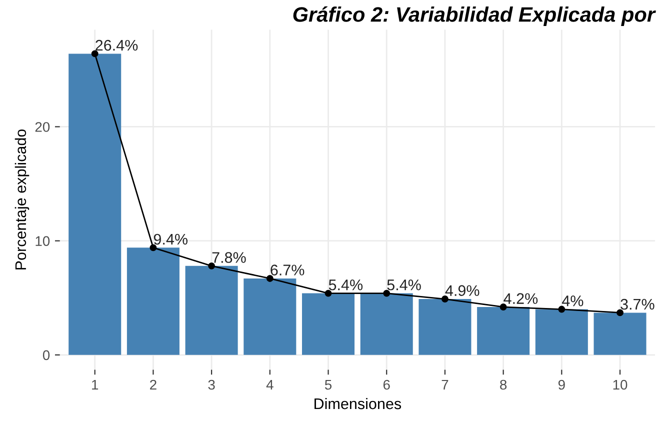 The image size is (665, 425). Describe the element at coordinates (43, 241) in the screenshot. I see `y-tick-label: 10` at that location.